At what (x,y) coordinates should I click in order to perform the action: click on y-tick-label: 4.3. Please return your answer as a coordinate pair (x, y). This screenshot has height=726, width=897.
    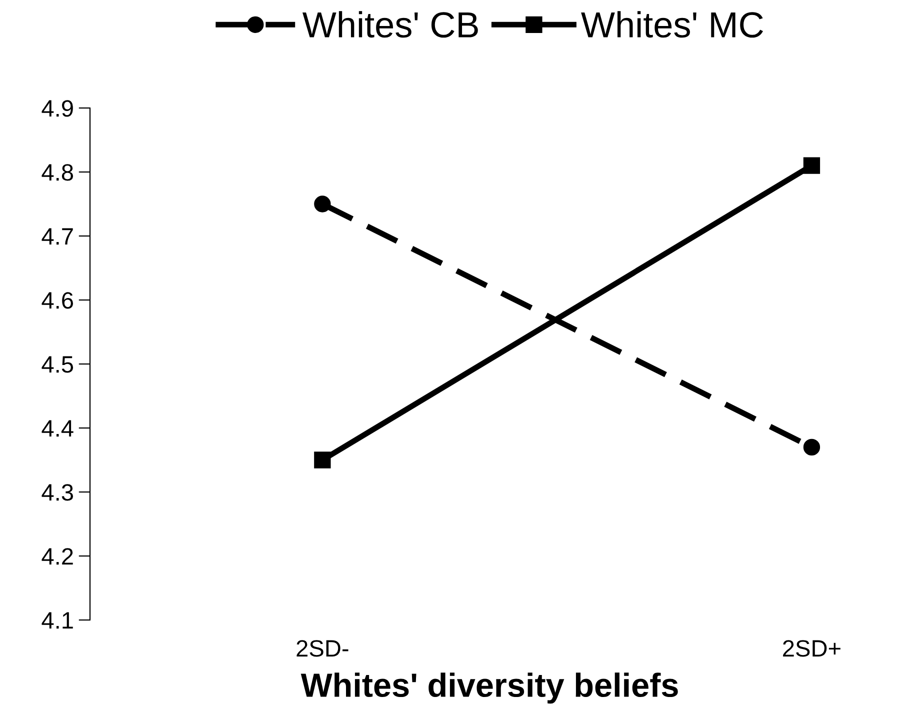
    Looking at the image, I should click on (57, 492).